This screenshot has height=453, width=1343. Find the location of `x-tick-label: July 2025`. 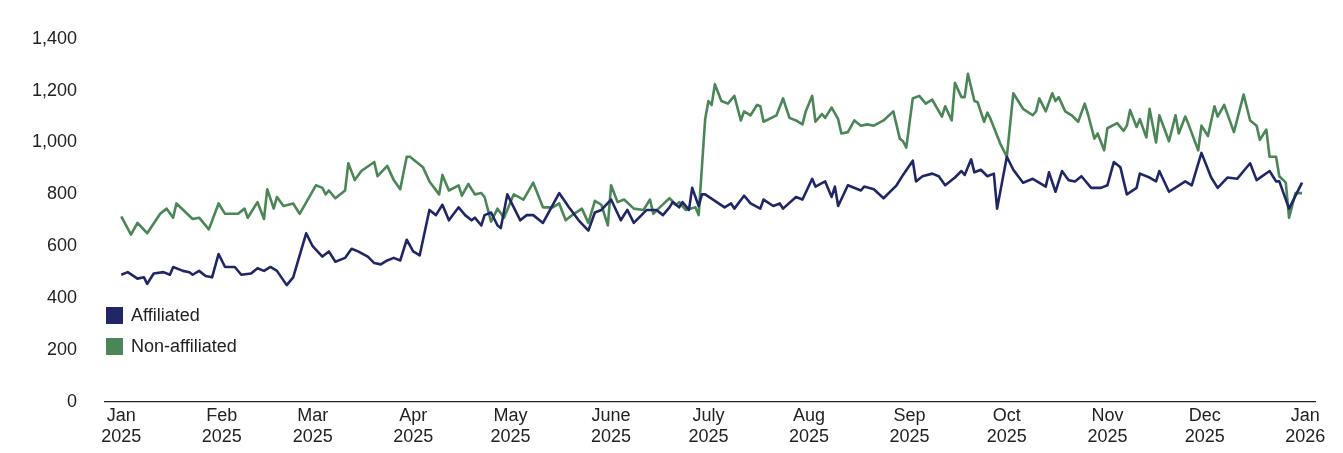

x-tick-label: July 2025 is located at coordinates (708, 425).